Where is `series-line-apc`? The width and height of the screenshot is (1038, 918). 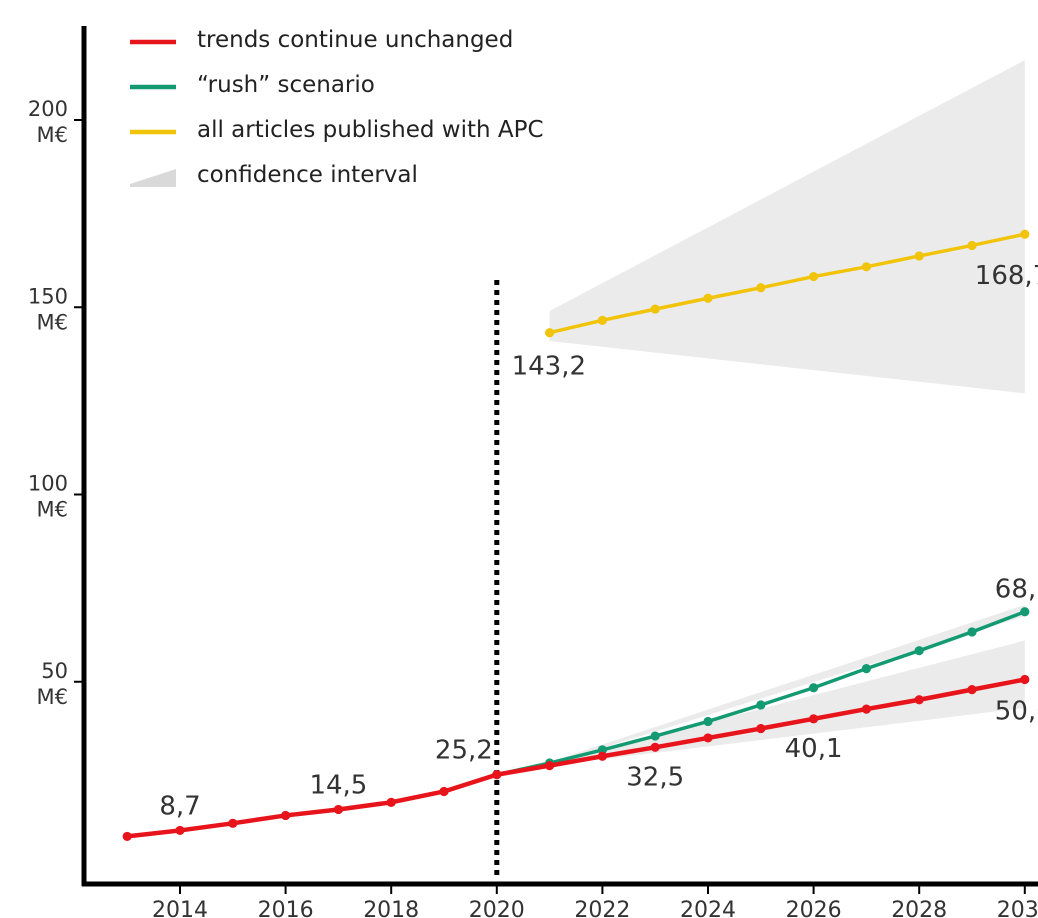
series-line-apc is located at coordinates (787, 283).